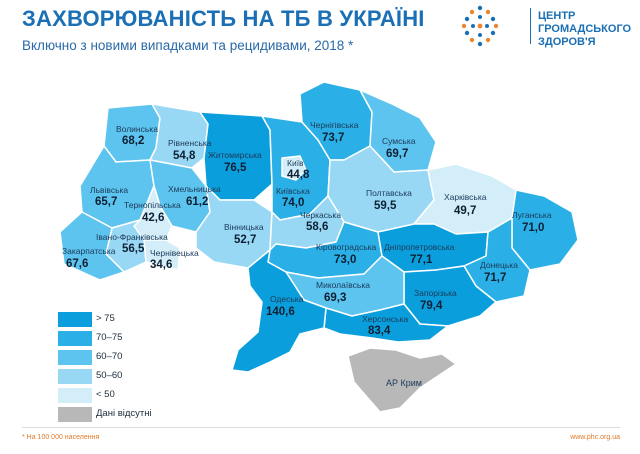  Describe the element at coordinates (293, 191) in the screenshot. I see `label-kyivska: Київська` at that location.